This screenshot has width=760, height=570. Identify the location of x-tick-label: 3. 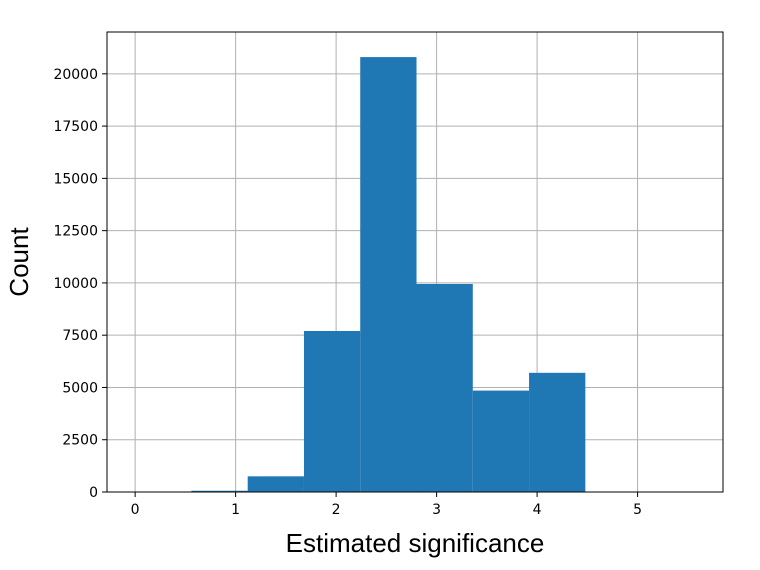
(436, 510).